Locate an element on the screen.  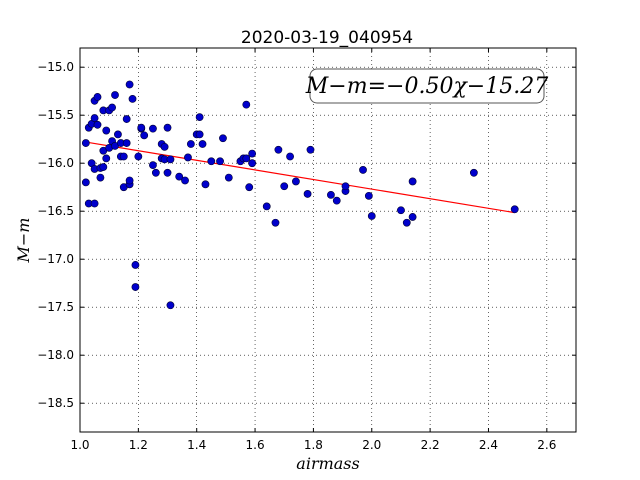
y-axis-label: M−m is located at coordinates (23, 241).